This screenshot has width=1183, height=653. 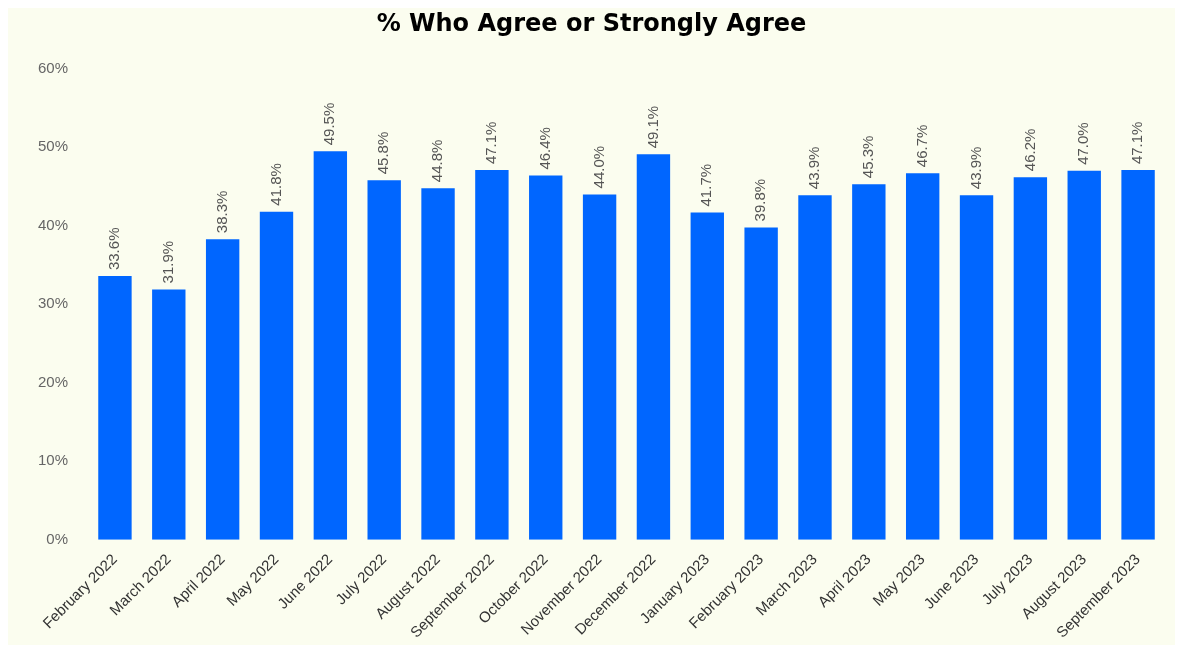 What do you see at coordinates (598, 167) in the screenshot?
I see `data-label: 44.0%` at bounding box center [598, 167].